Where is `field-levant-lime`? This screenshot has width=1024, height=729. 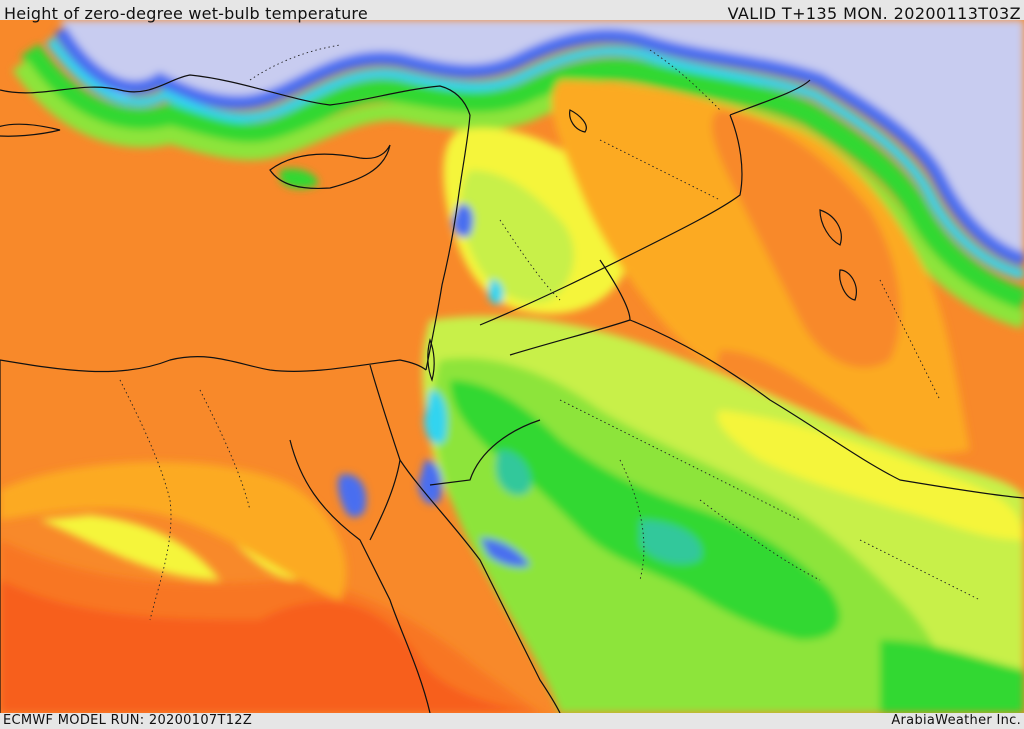
field-levant-lime is located at coordinates (517, 236).